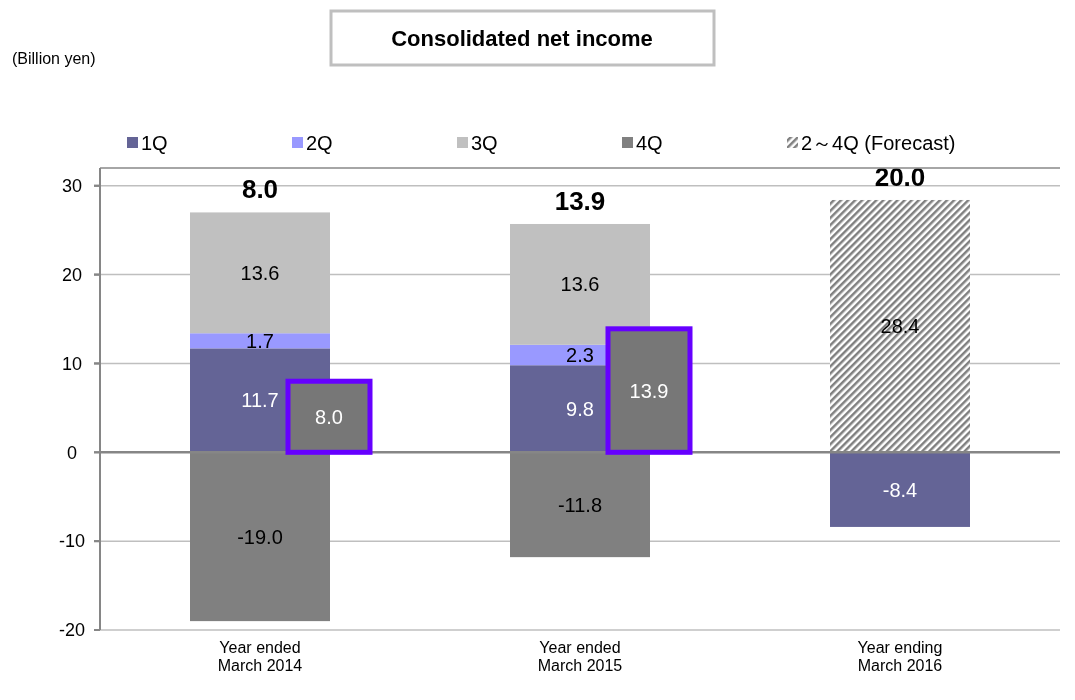 The image size is (1075, 700). Describe the element at coordinates (649, 390) in the screenshot. I see `data-label: 13.9` at that location.